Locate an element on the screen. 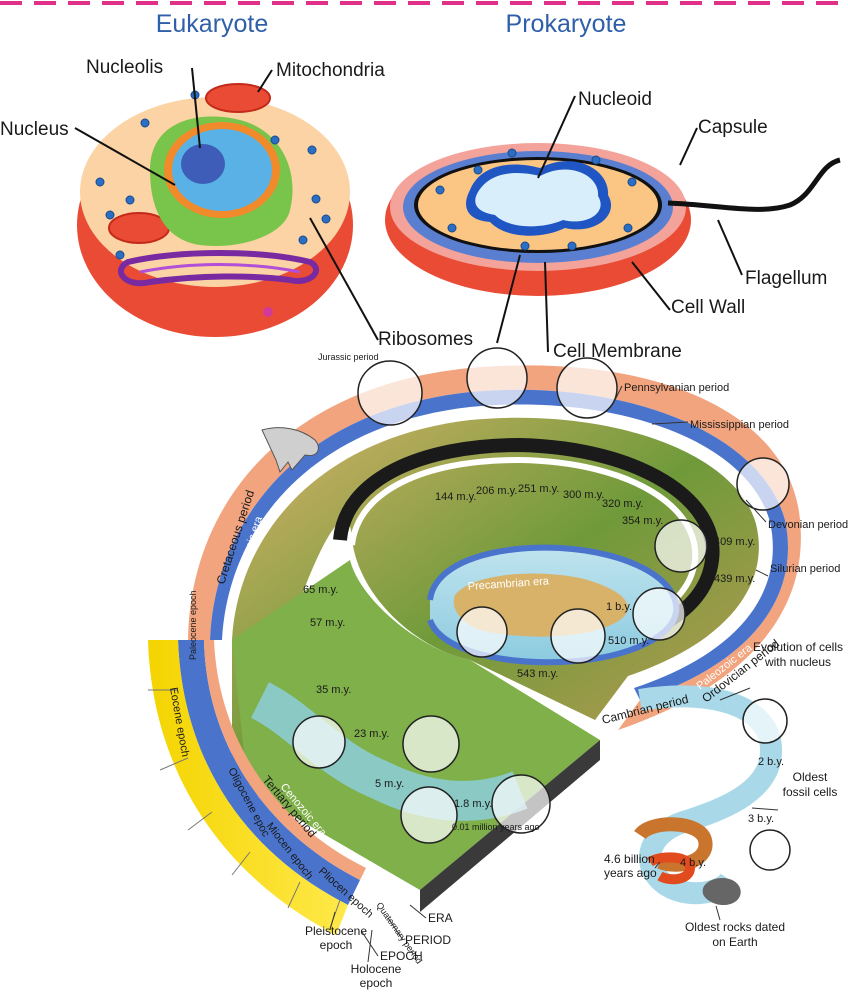  label-mississippian-period: Mississippian period is located at coordinates (739, 425).